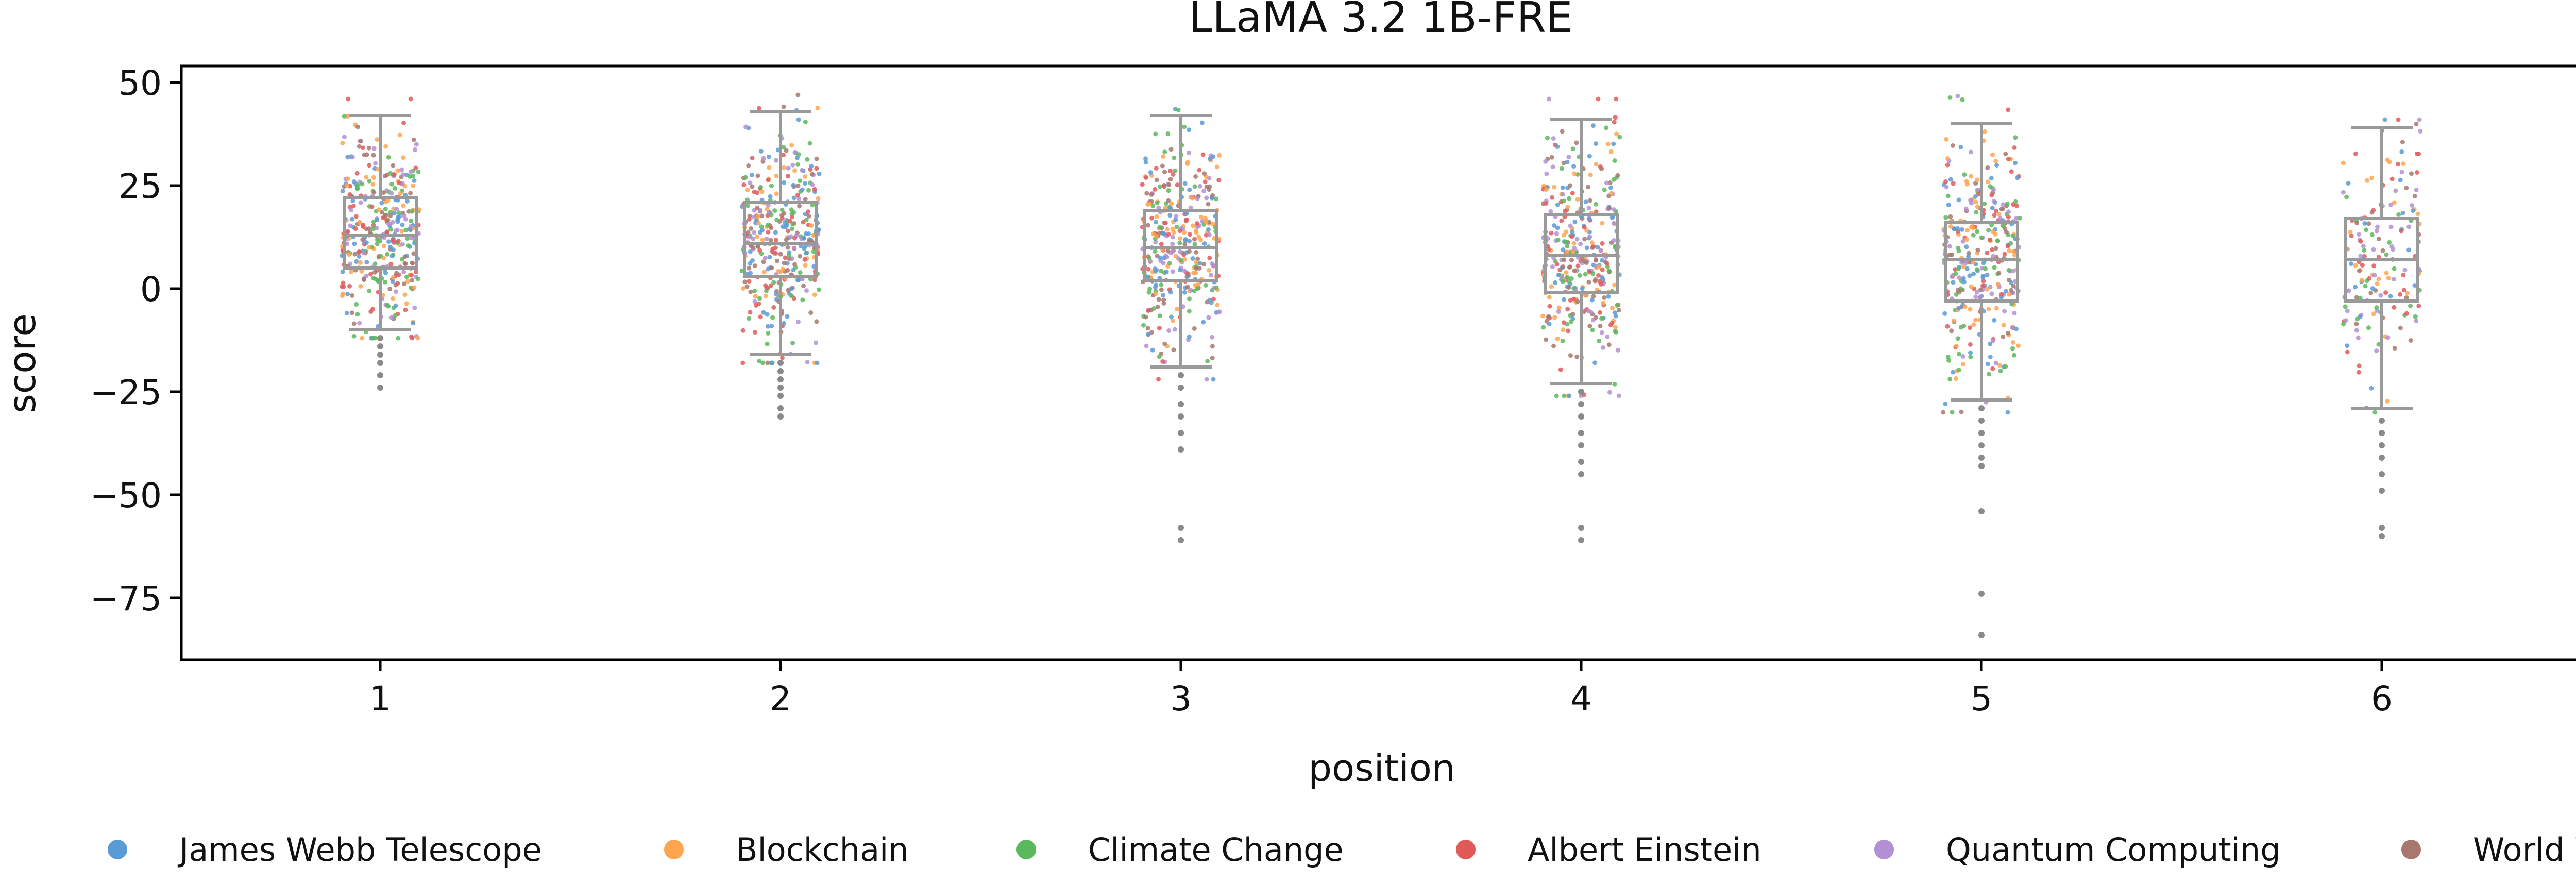 This screenshot has width=2576, height=883. Describe the element at coordinates (1644, 850) in the screenshot. I see `legend-label: Albert Einstein` at that location.